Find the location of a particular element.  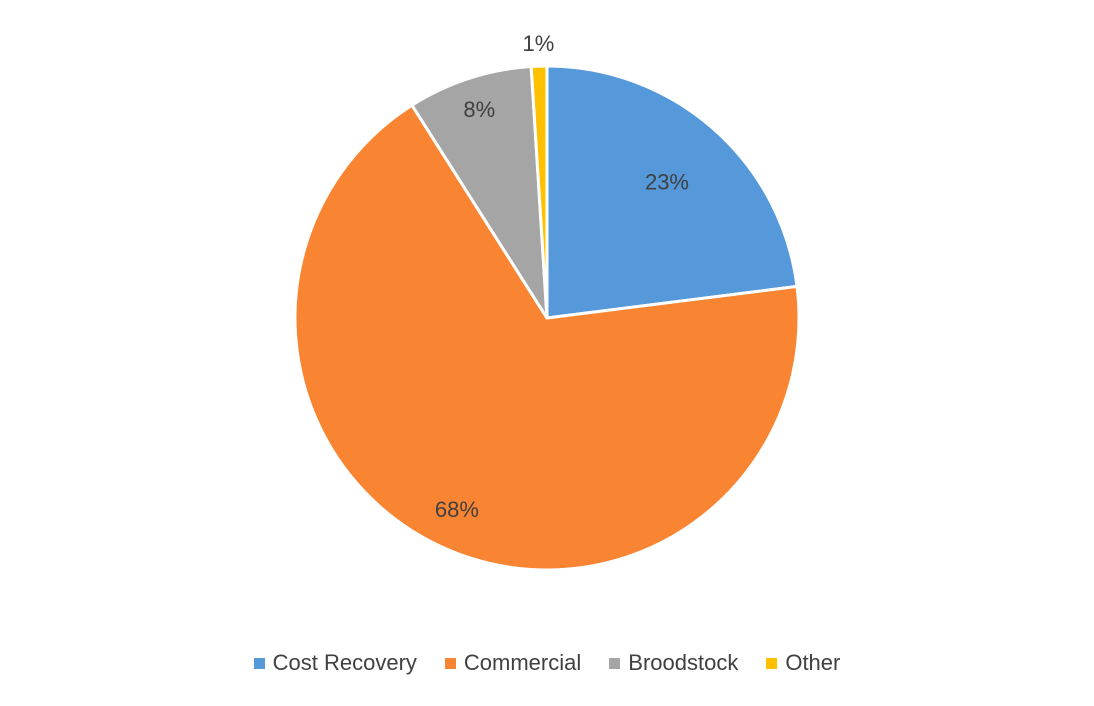

pie-slice-cost-recovery is located at coordinates (672, 192).